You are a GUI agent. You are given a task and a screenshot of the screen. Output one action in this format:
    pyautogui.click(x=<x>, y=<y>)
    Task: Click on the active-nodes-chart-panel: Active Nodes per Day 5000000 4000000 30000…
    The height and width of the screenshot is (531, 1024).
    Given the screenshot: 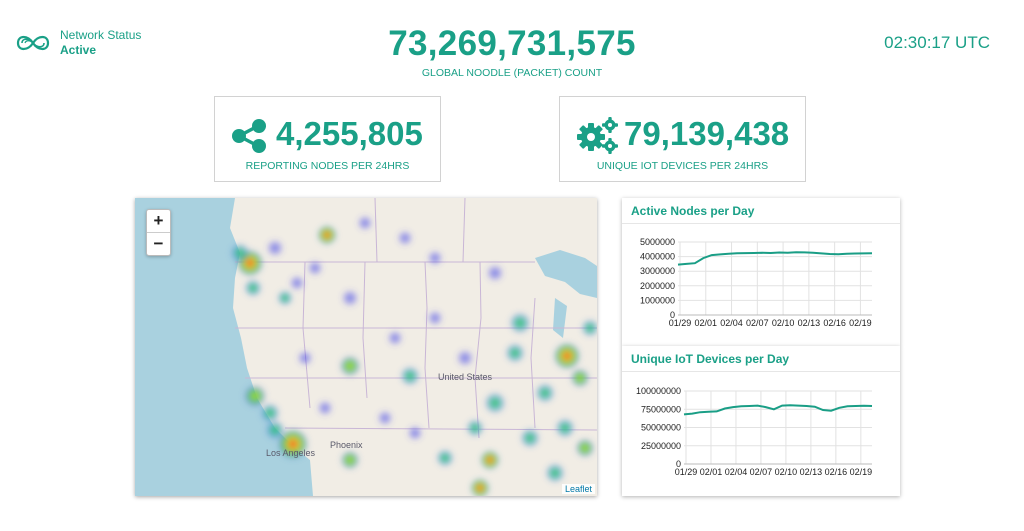 What is the action you would take?
    pyautogui.click(x=761, y=272)
    